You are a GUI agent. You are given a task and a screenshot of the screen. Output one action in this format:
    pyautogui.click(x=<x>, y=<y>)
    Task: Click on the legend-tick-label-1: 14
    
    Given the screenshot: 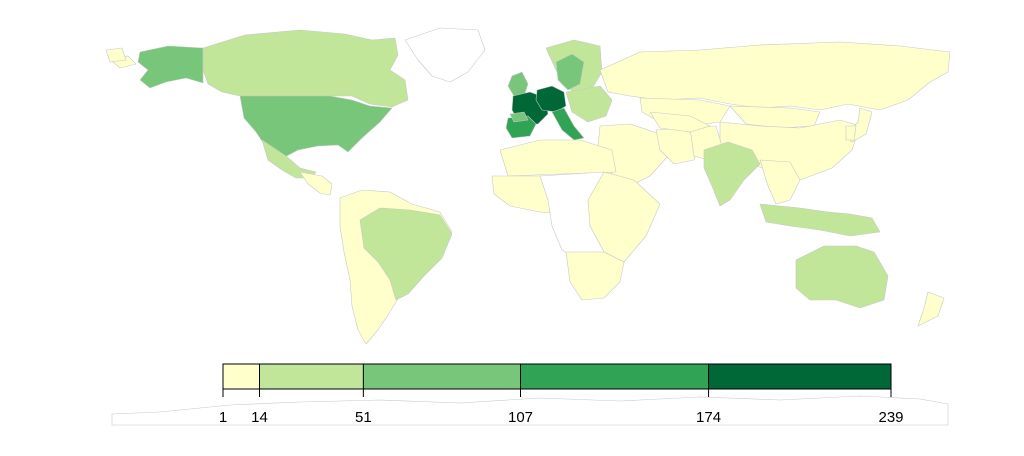 What is the action you would take?
    pyautogui.click(x=259, y=417)
    